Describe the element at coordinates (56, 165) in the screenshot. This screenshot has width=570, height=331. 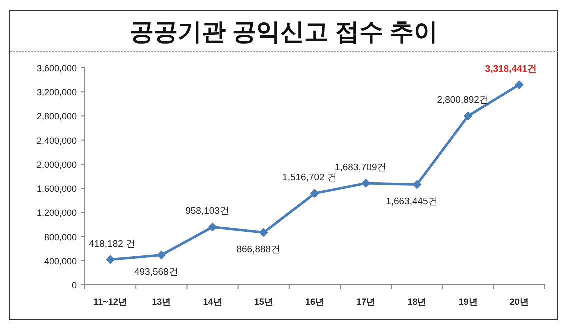
I see `y-tick-label: 2,000,000` at that location.